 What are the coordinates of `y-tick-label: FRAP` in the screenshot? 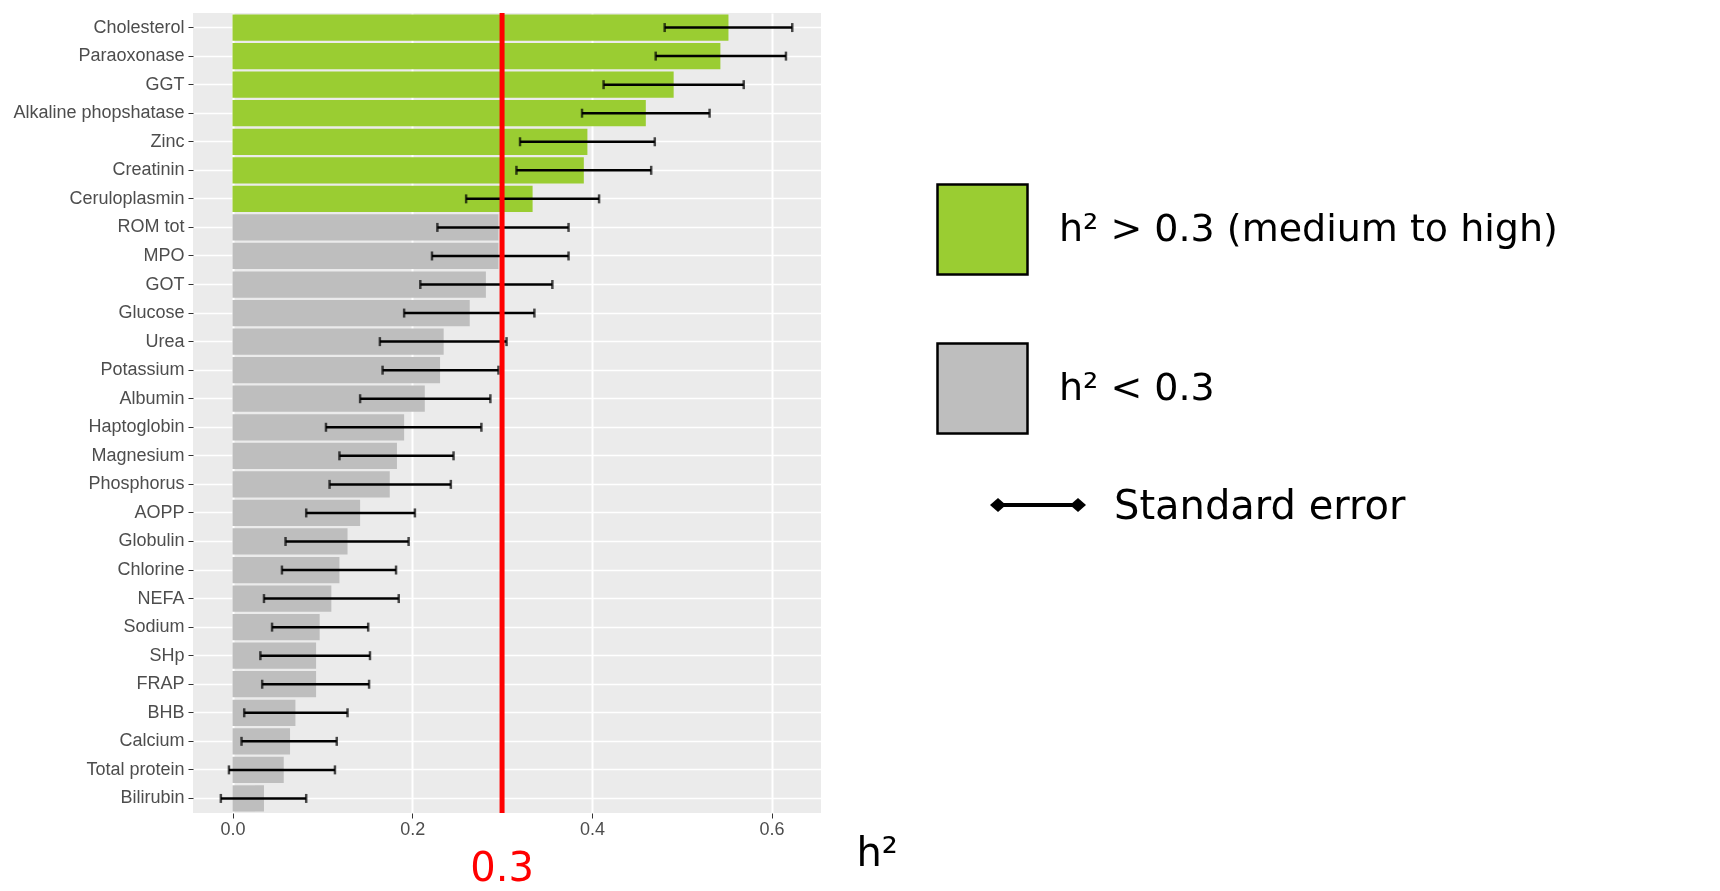 It's located at (160, 683).